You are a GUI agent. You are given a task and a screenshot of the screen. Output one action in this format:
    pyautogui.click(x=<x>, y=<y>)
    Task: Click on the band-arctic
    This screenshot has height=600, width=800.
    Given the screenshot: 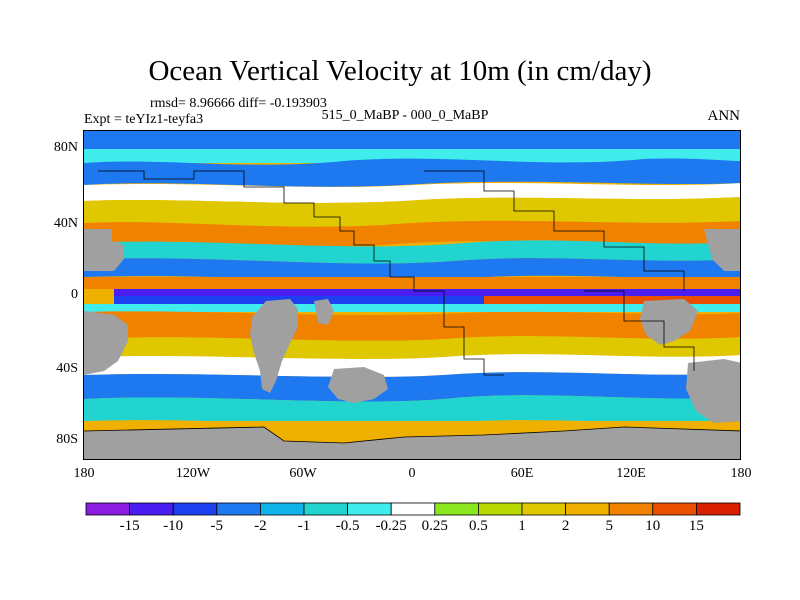 What is the action you would take?
    pyautogui.click(x=412, y=140)
    